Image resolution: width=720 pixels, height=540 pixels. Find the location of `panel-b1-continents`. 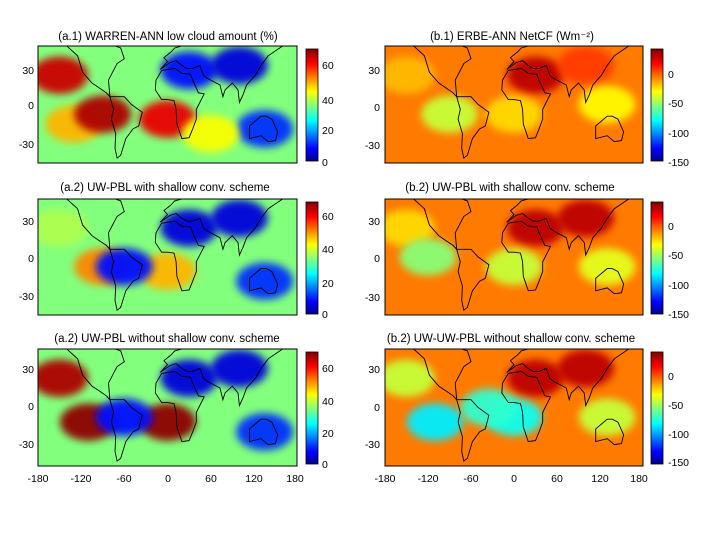

panel-b1-continents is located at coordinates (520, 102).